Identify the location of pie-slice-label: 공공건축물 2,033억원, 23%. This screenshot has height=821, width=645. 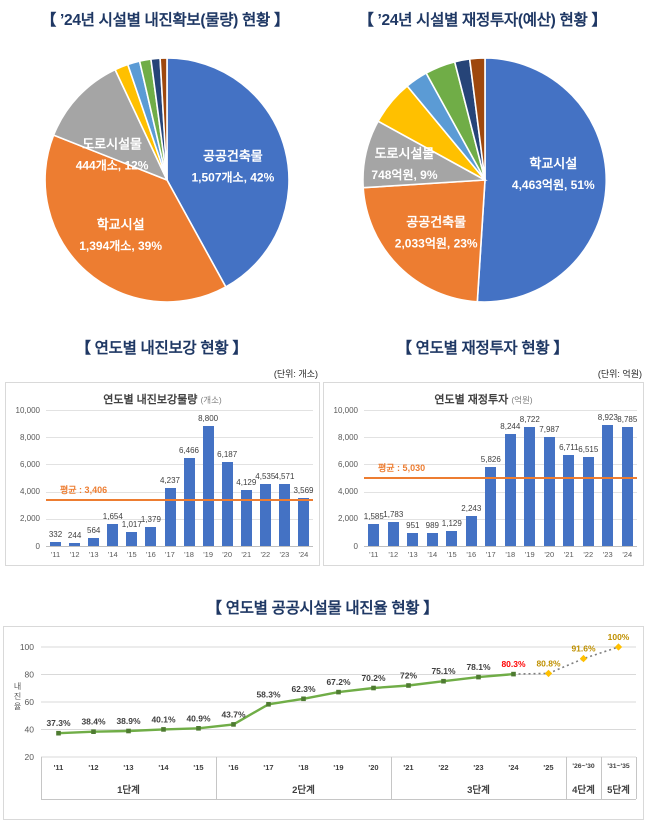
(436, 232).